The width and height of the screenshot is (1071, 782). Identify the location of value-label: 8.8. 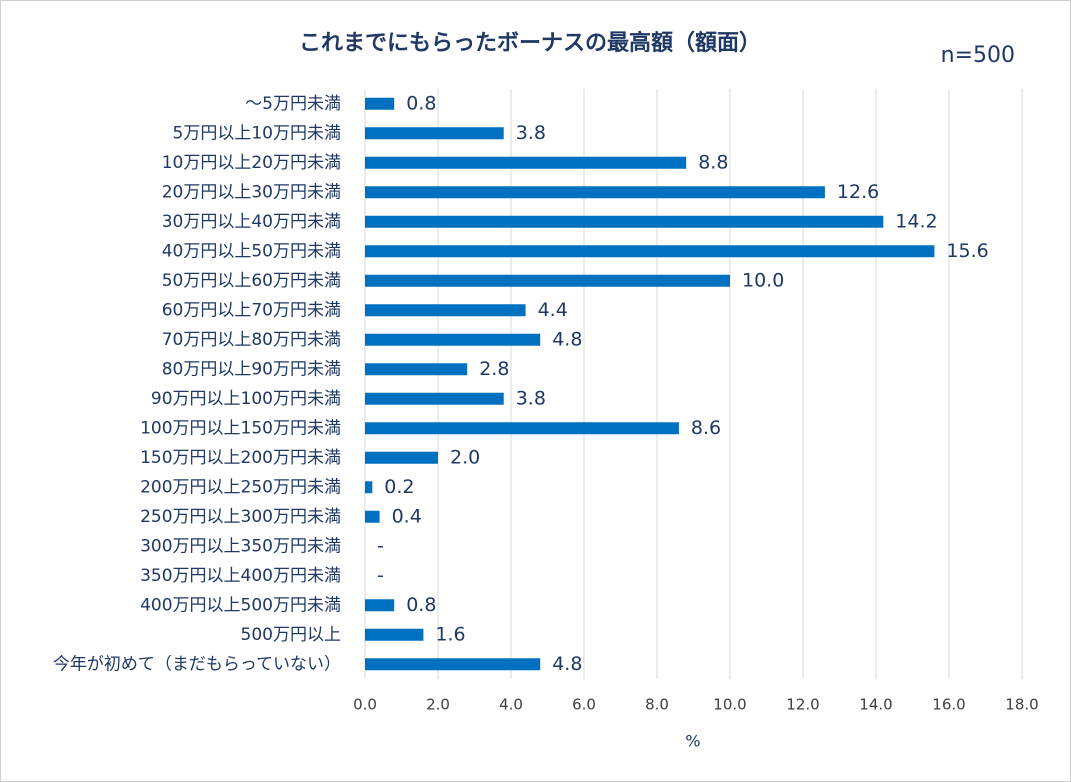
(713, 162).